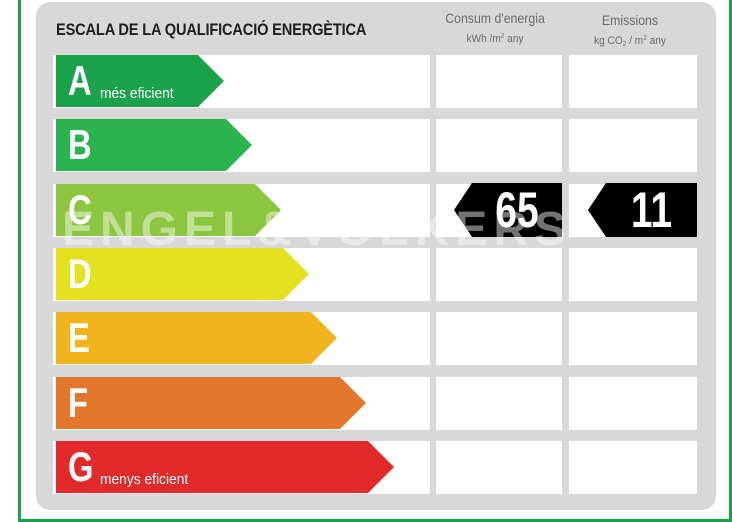 This screenshot has width=732, height=522. I want to click on rating-bar-b: B, so click(154, 145).